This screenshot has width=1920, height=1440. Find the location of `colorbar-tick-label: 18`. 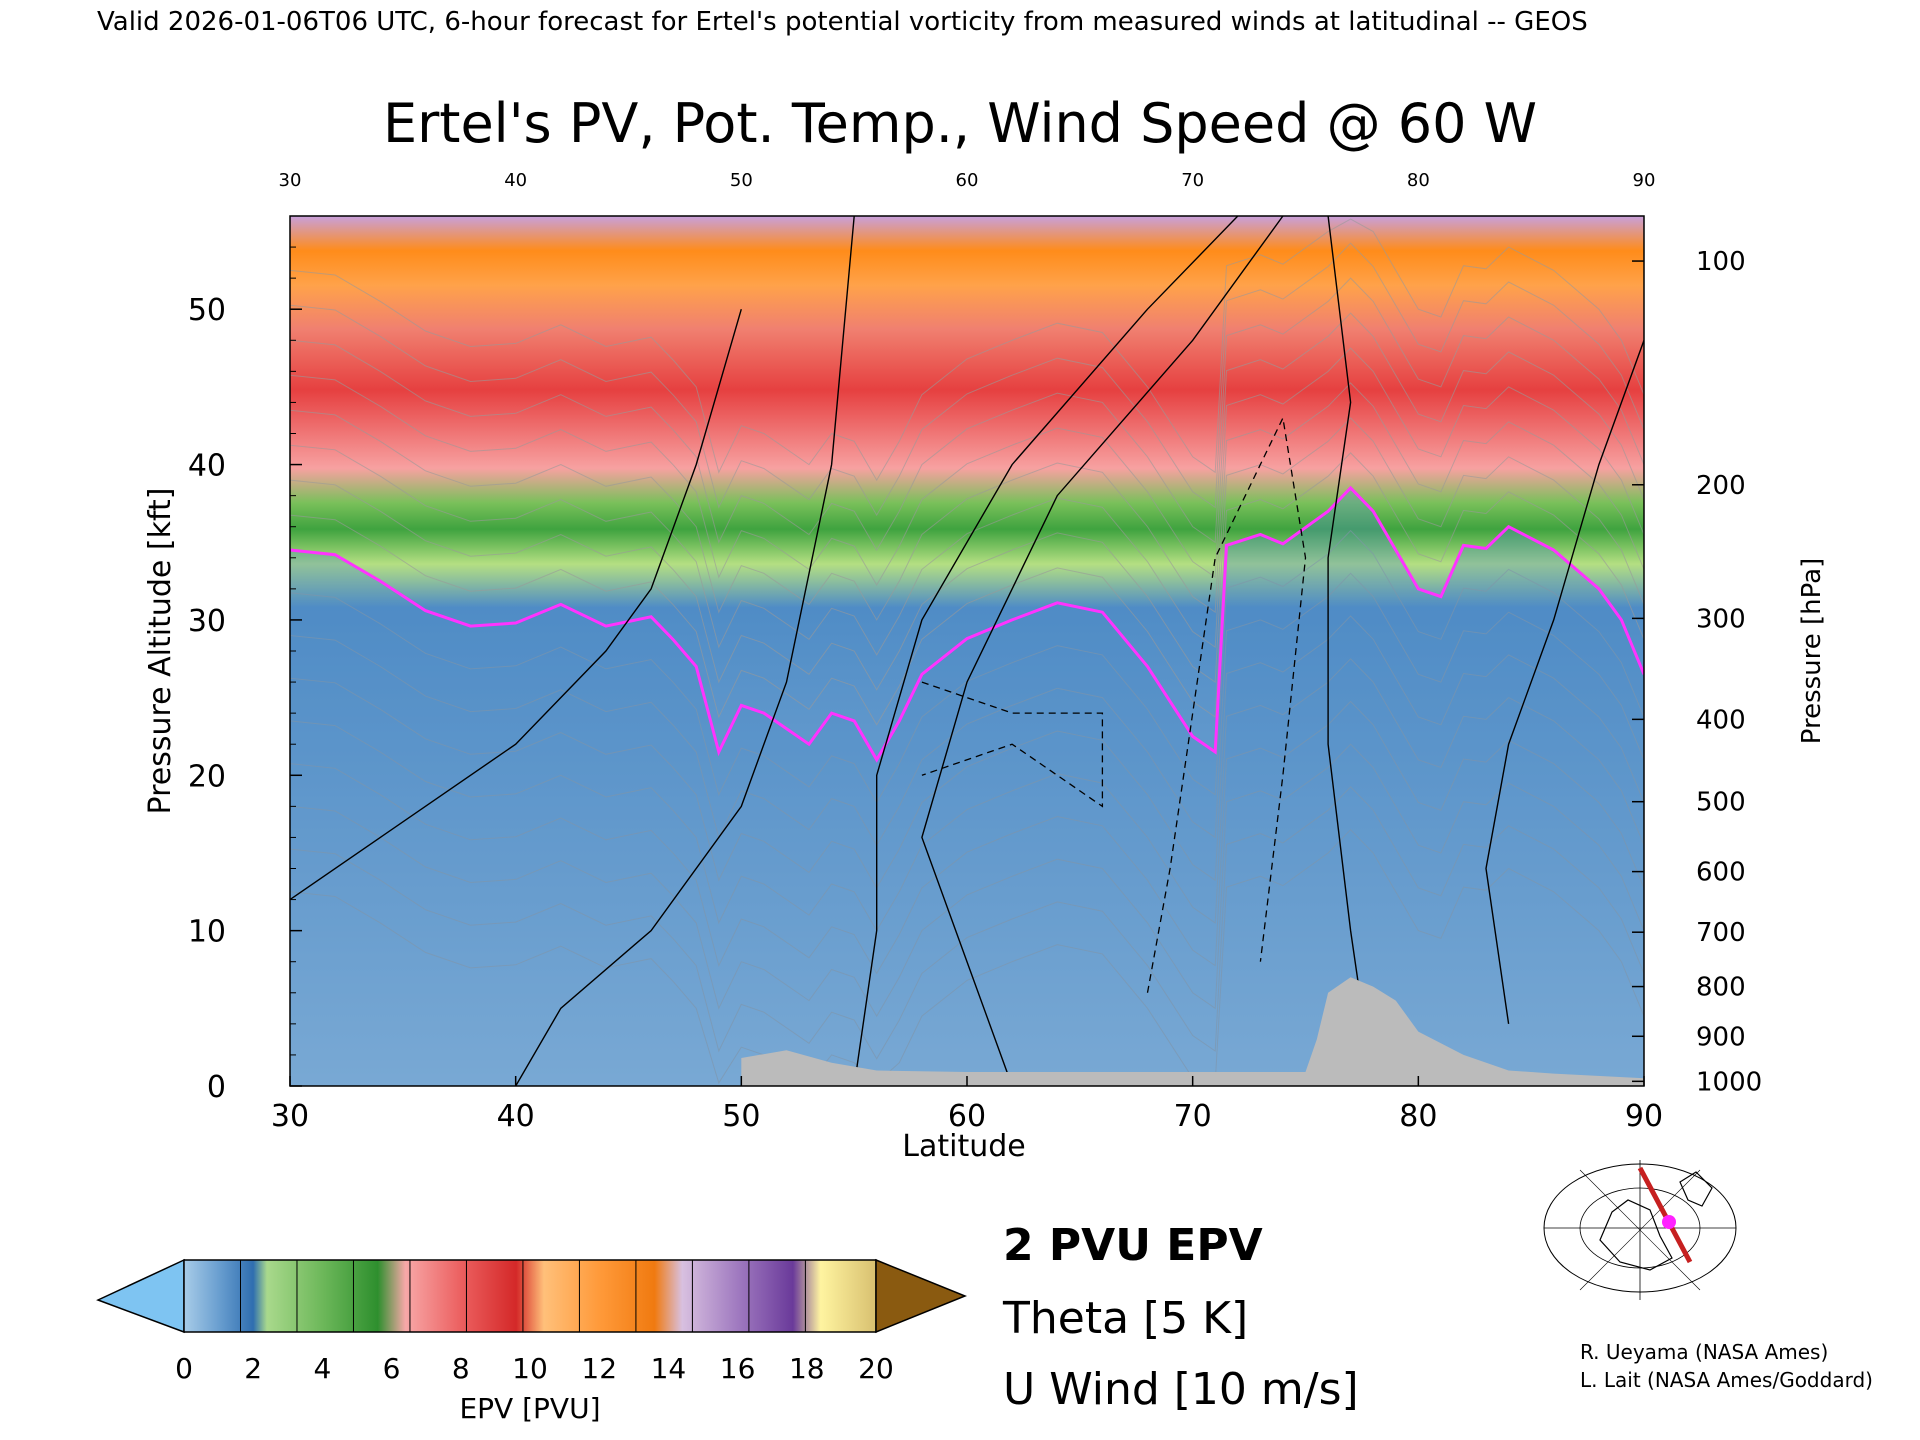

colorbar-tick-label: 18 is located at coordinates (807, 1368).